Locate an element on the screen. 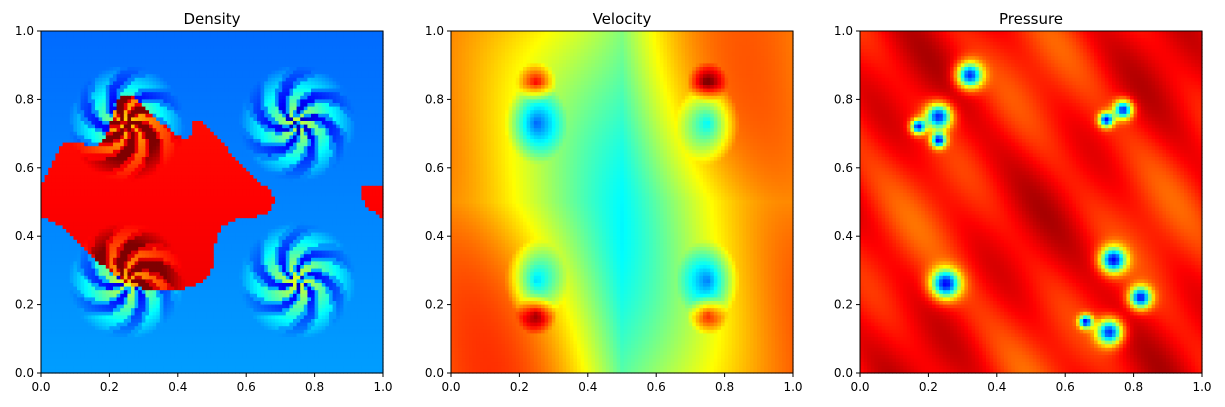  title-density: Density is located at coordinates (211, 19).